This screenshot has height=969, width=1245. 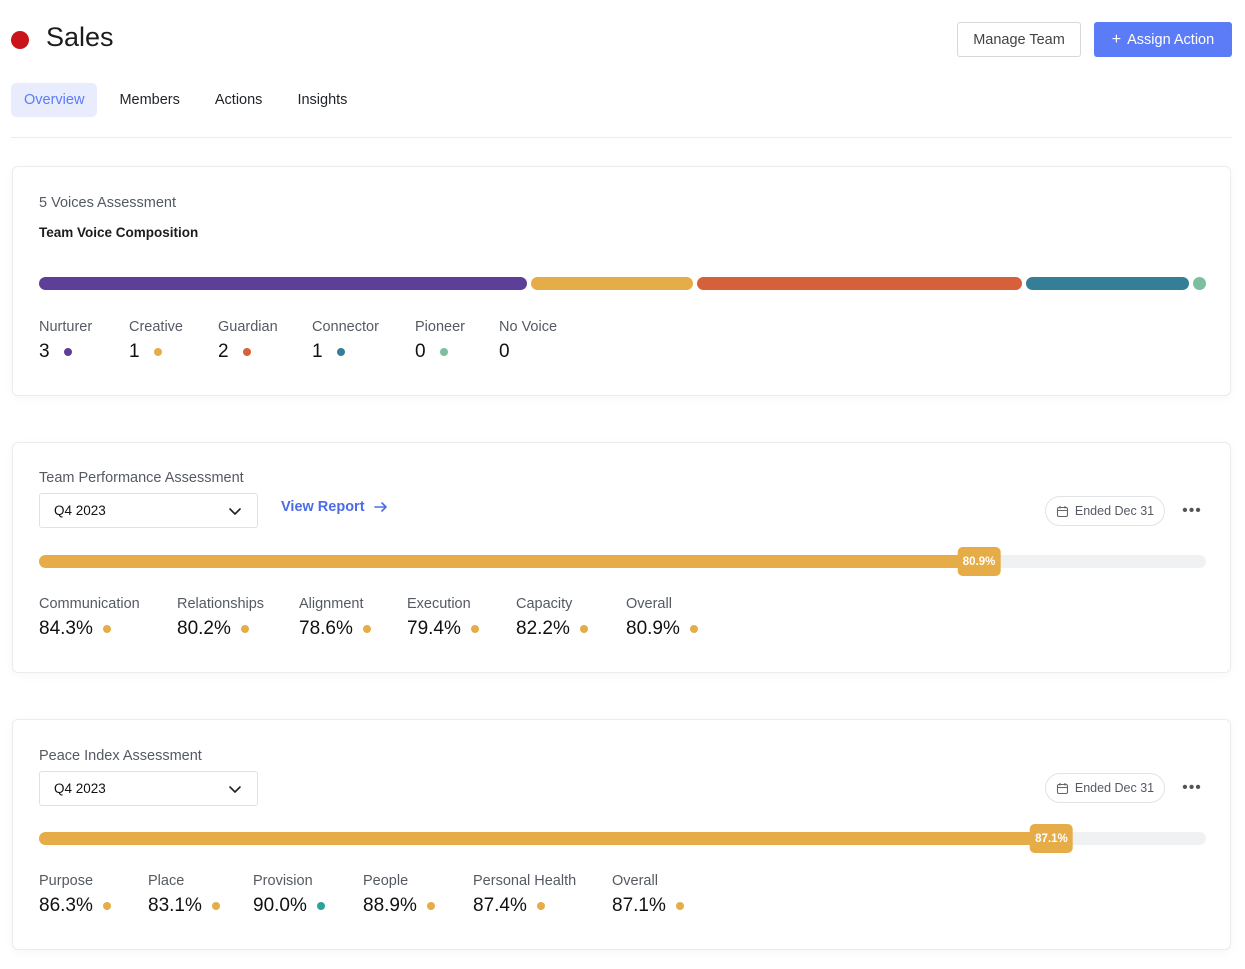 I want to click on metric-value: 82.2%, so click(x=571, y=629).